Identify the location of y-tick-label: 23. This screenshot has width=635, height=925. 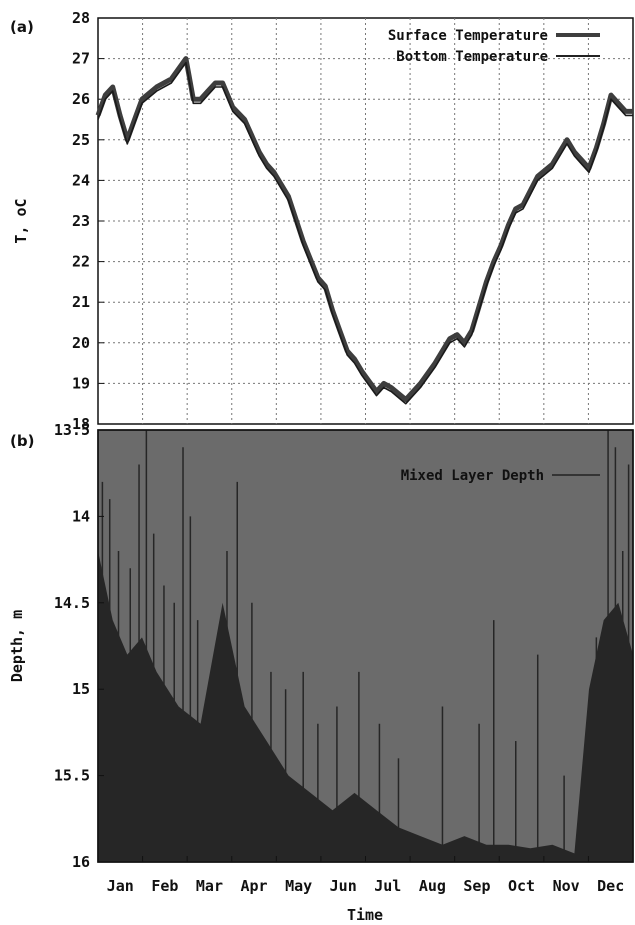
(81, 221).